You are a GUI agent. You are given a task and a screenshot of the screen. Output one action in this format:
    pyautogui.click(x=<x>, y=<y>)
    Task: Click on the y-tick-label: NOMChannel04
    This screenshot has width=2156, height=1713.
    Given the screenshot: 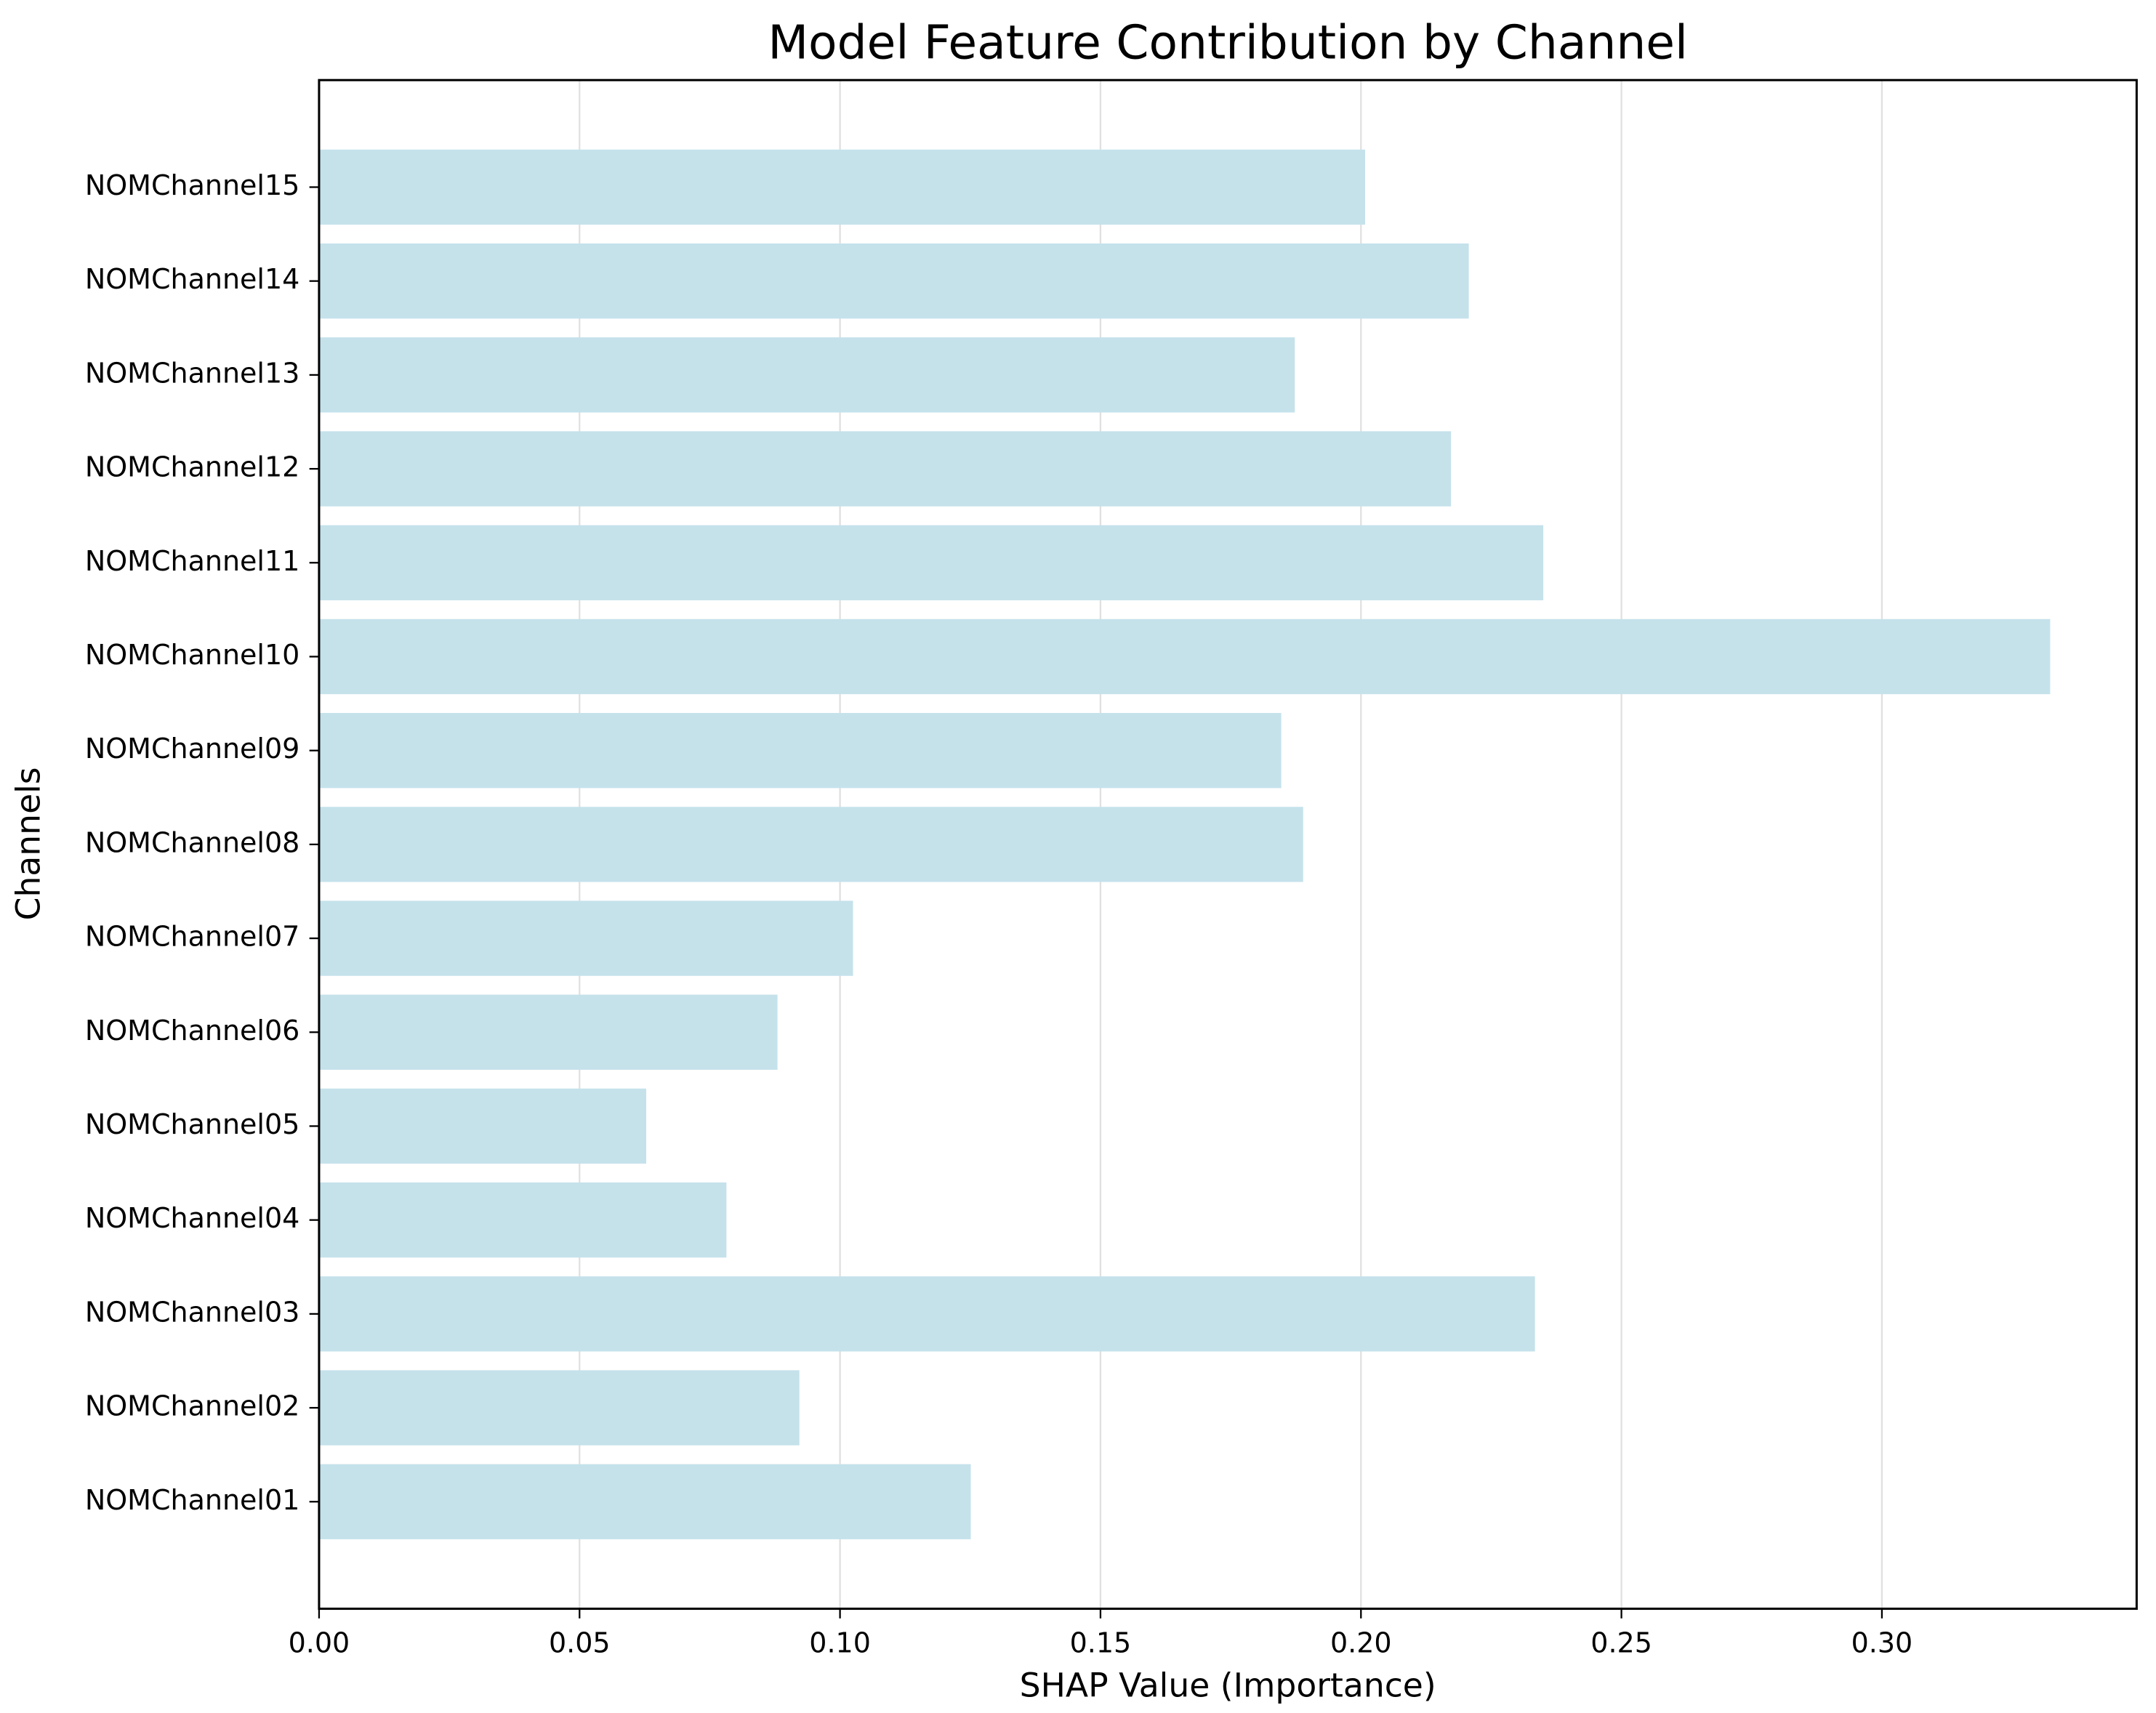 What is the action you would take?
    pyautogui.click(x=192, y=1218)
    